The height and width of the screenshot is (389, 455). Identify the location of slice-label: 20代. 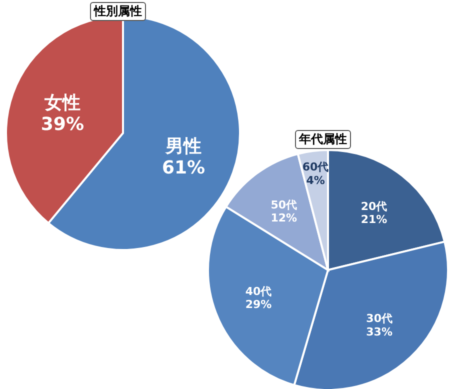
(374, 206).